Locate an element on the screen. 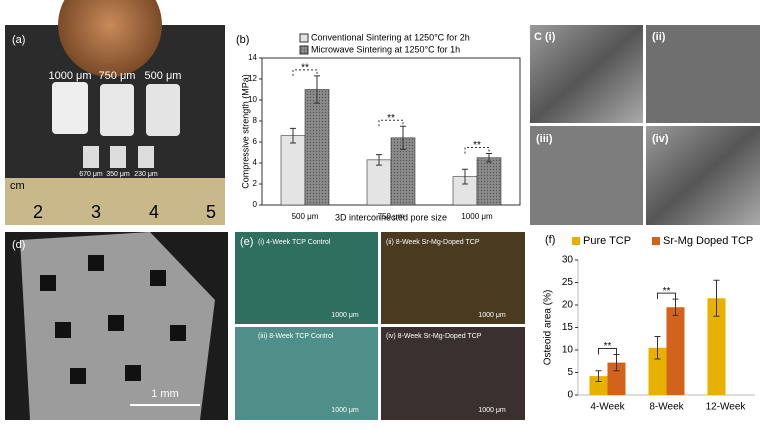 The image size is (760, 430). panel-label: (a) is located at coordinates (18, 40).